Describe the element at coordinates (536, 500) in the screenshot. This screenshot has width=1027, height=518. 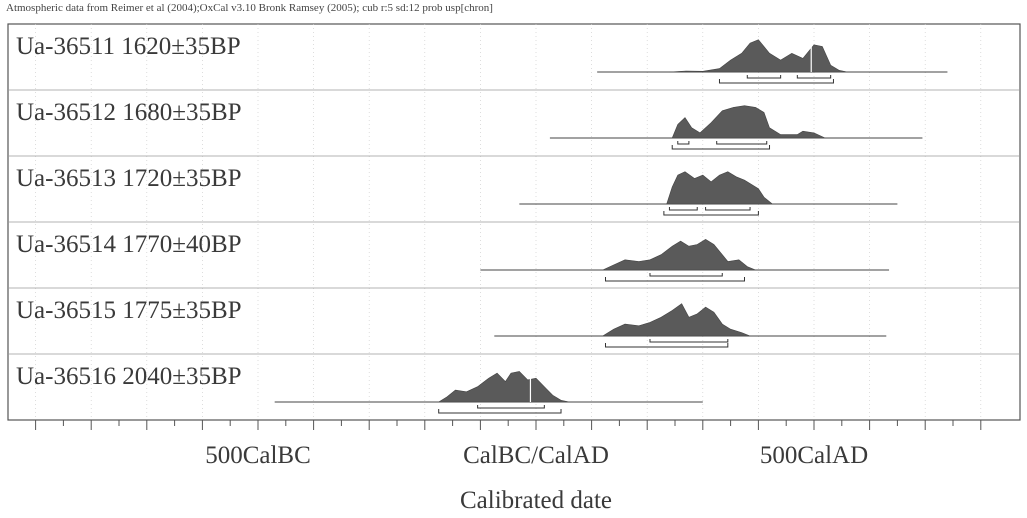
I see `x-axis-title: Calibrated date` at that location.